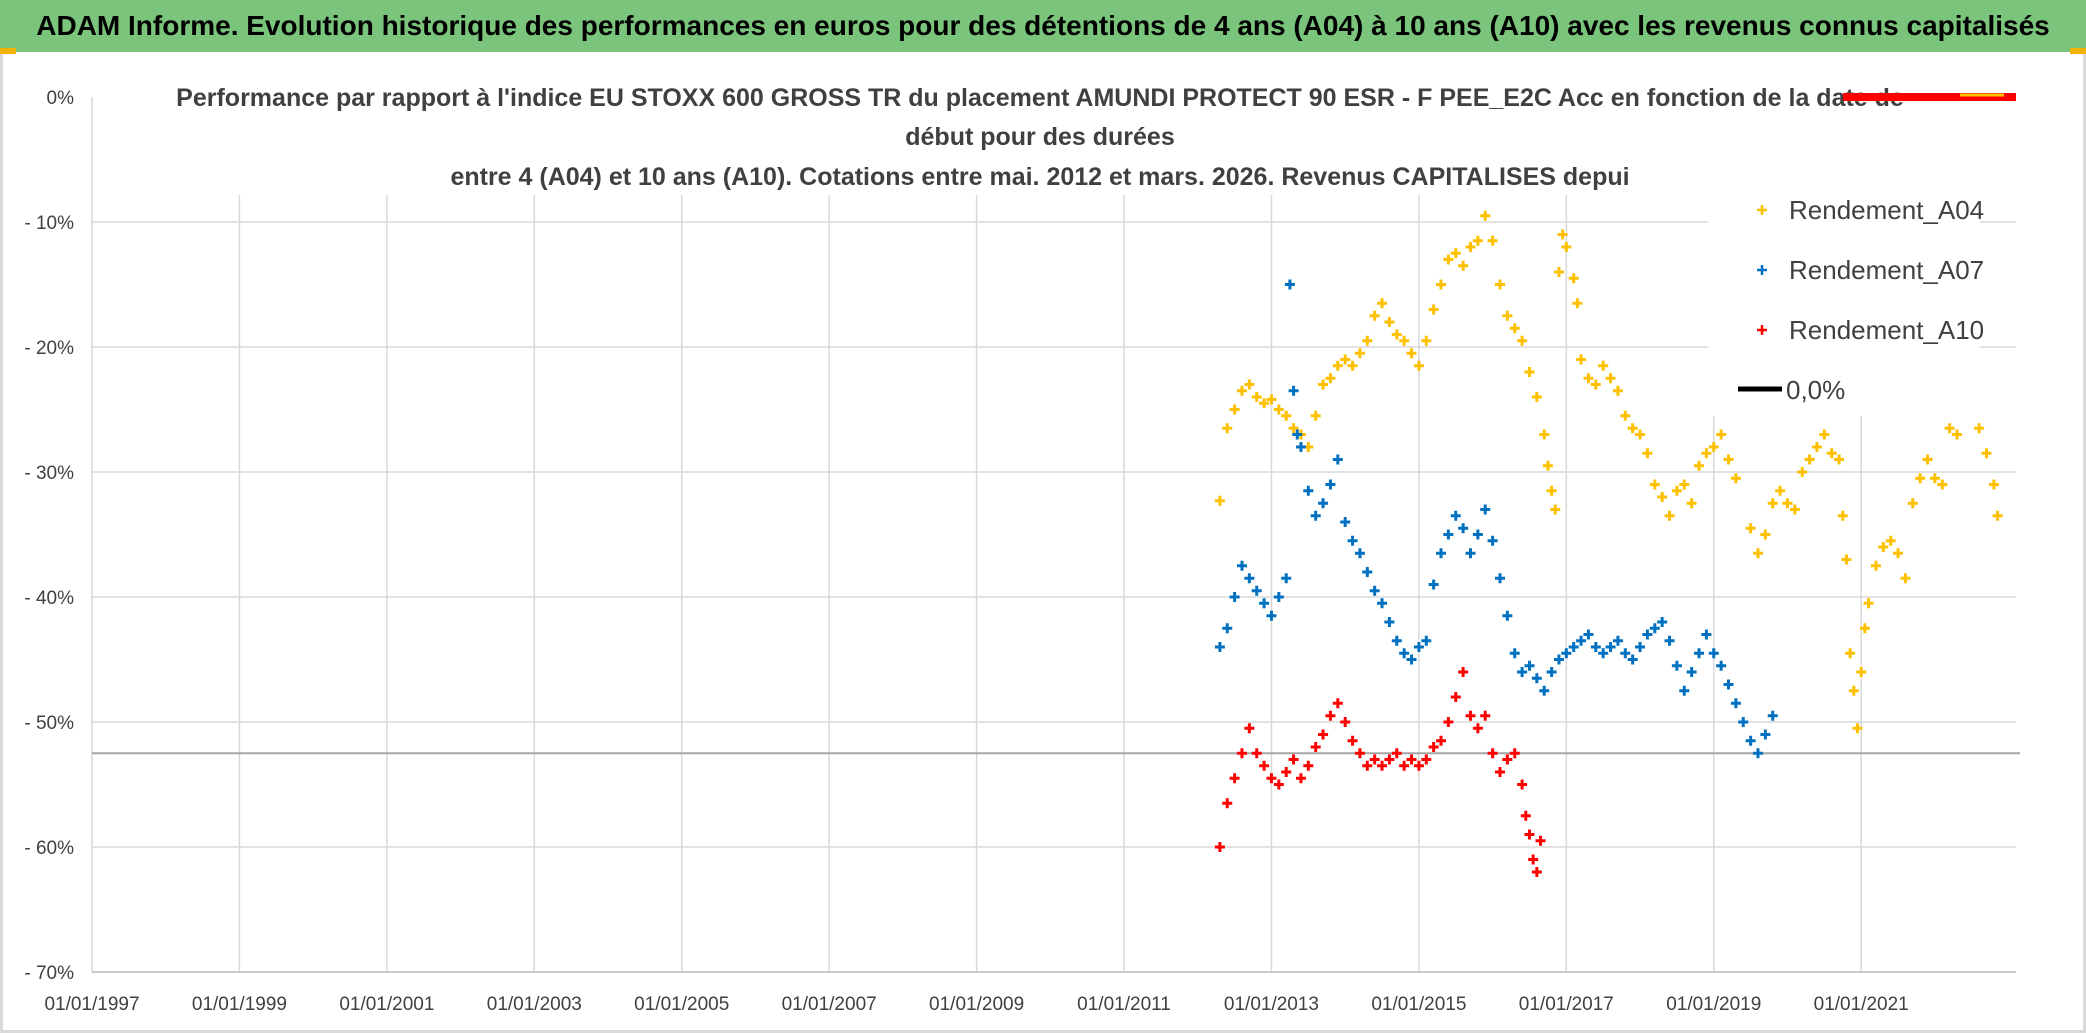 This screenshot has width=2086, height=1033. Describe the element at coordinates (1886, 330) in the screenshot. I see `legend-label: Rendement_A10` at that location.